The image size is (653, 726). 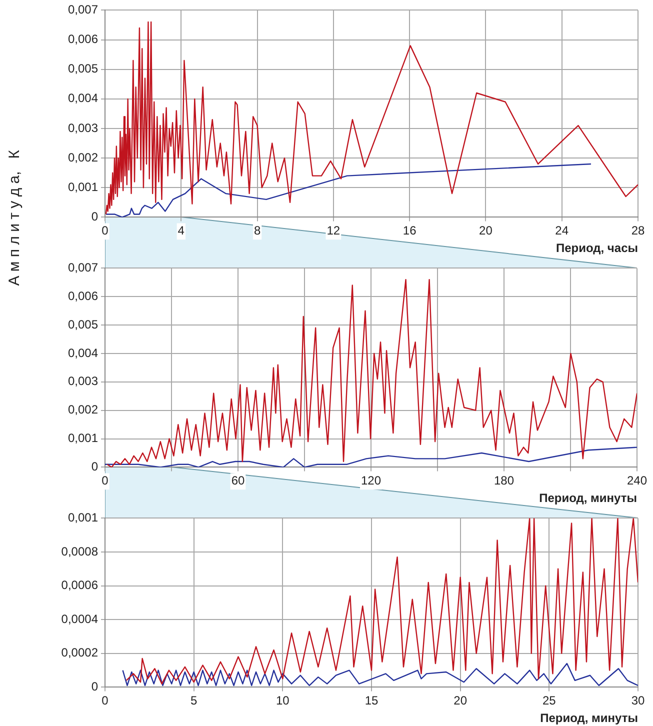 What do you see at coordinates (194, 701) in the screenshot?
I see `x-tick-label: 5` at bounding box center [194, 701].